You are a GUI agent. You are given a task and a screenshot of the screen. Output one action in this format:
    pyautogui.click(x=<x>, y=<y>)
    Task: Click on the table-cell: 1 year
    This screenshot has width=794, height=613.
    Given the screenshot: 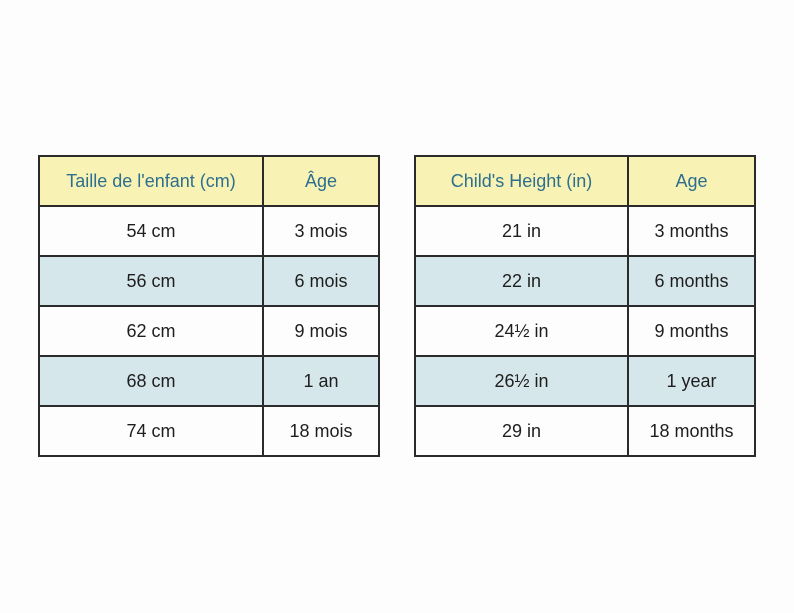 What is the action you would take?
    pyautogui.click(x=691, y=381)
    